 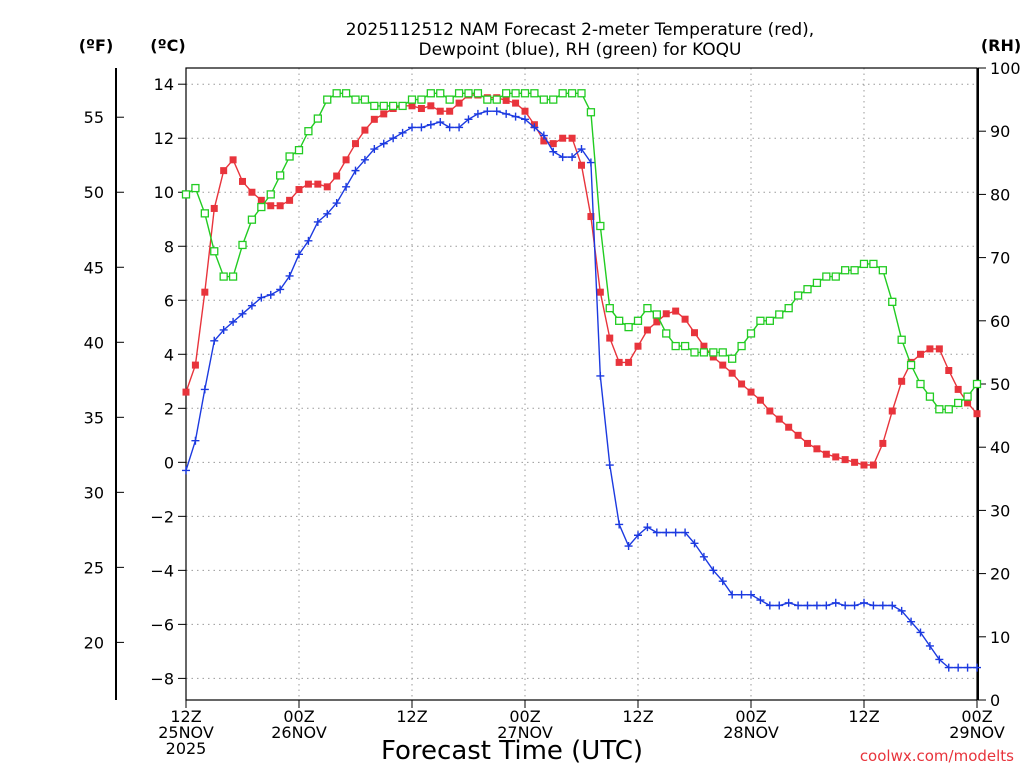 I want to click on fahrenheit-tick-label: 20, so click(x=94, y=642).